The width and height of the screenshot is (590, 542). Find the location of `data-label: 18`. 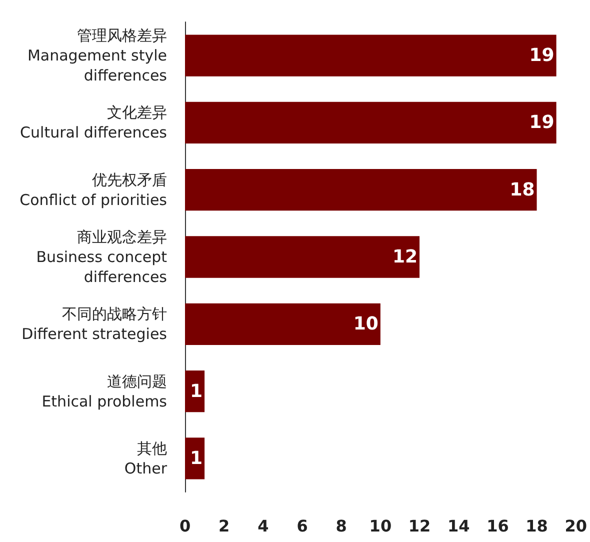

data-label: 18 is located at coordinates (522, 189).